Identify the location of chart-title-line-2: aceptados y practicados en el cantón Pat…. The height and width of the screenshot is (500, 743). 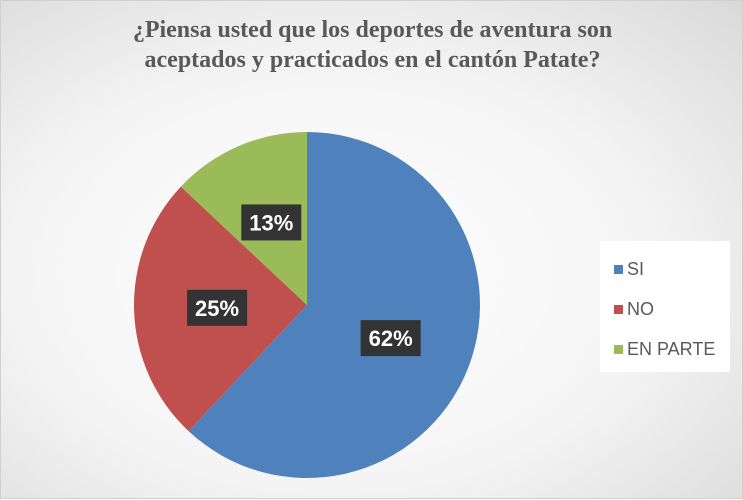
(372, 60).